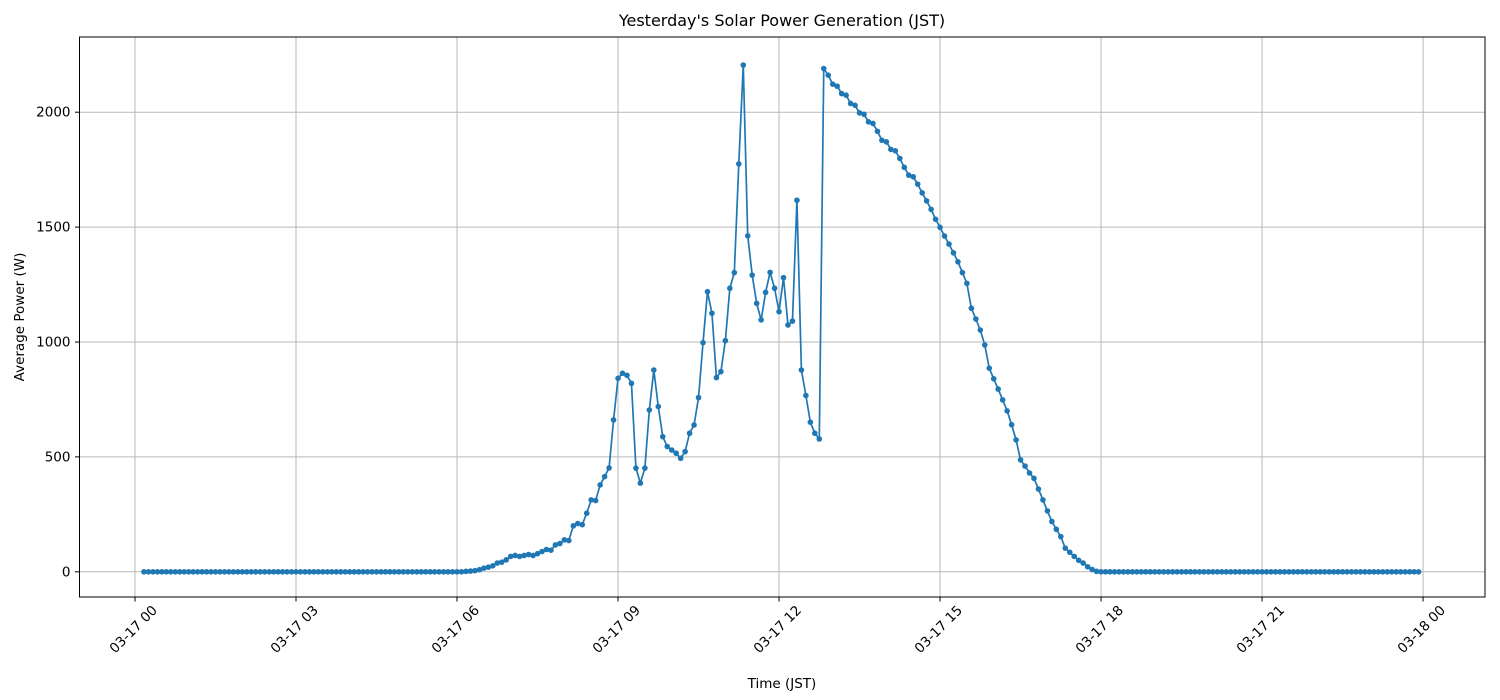  I want to click on y-tick-label: 2000, so click(53, 113).